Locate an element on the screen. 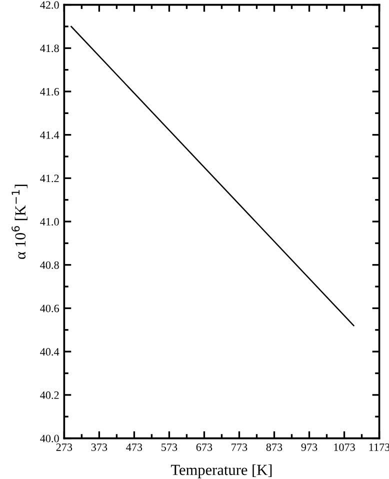 The image size is (389, 479). y-tick-label: 40.6 is located at coordinates (49, 308).